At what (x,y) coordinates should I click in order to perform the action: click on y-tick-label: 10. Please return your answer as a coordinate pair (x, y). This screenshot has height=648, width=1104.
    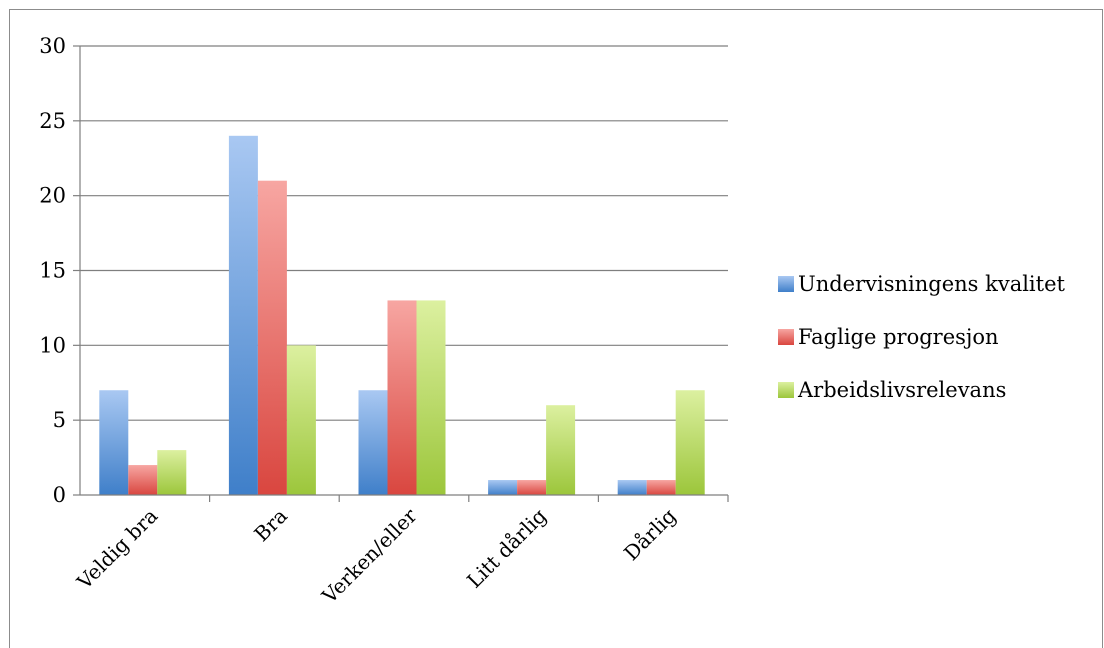
    Looking at the image, I should click on (52, 345).